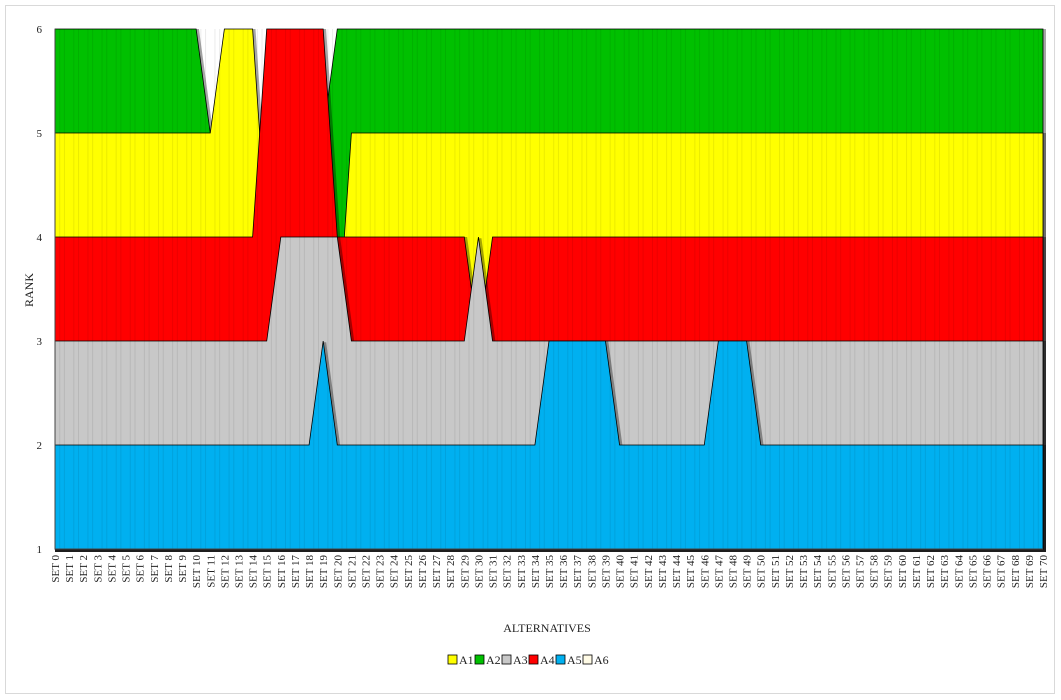 This screenshot has height=700, width=1061. I want to click on y-tick-label: 4, so click(40, 238).